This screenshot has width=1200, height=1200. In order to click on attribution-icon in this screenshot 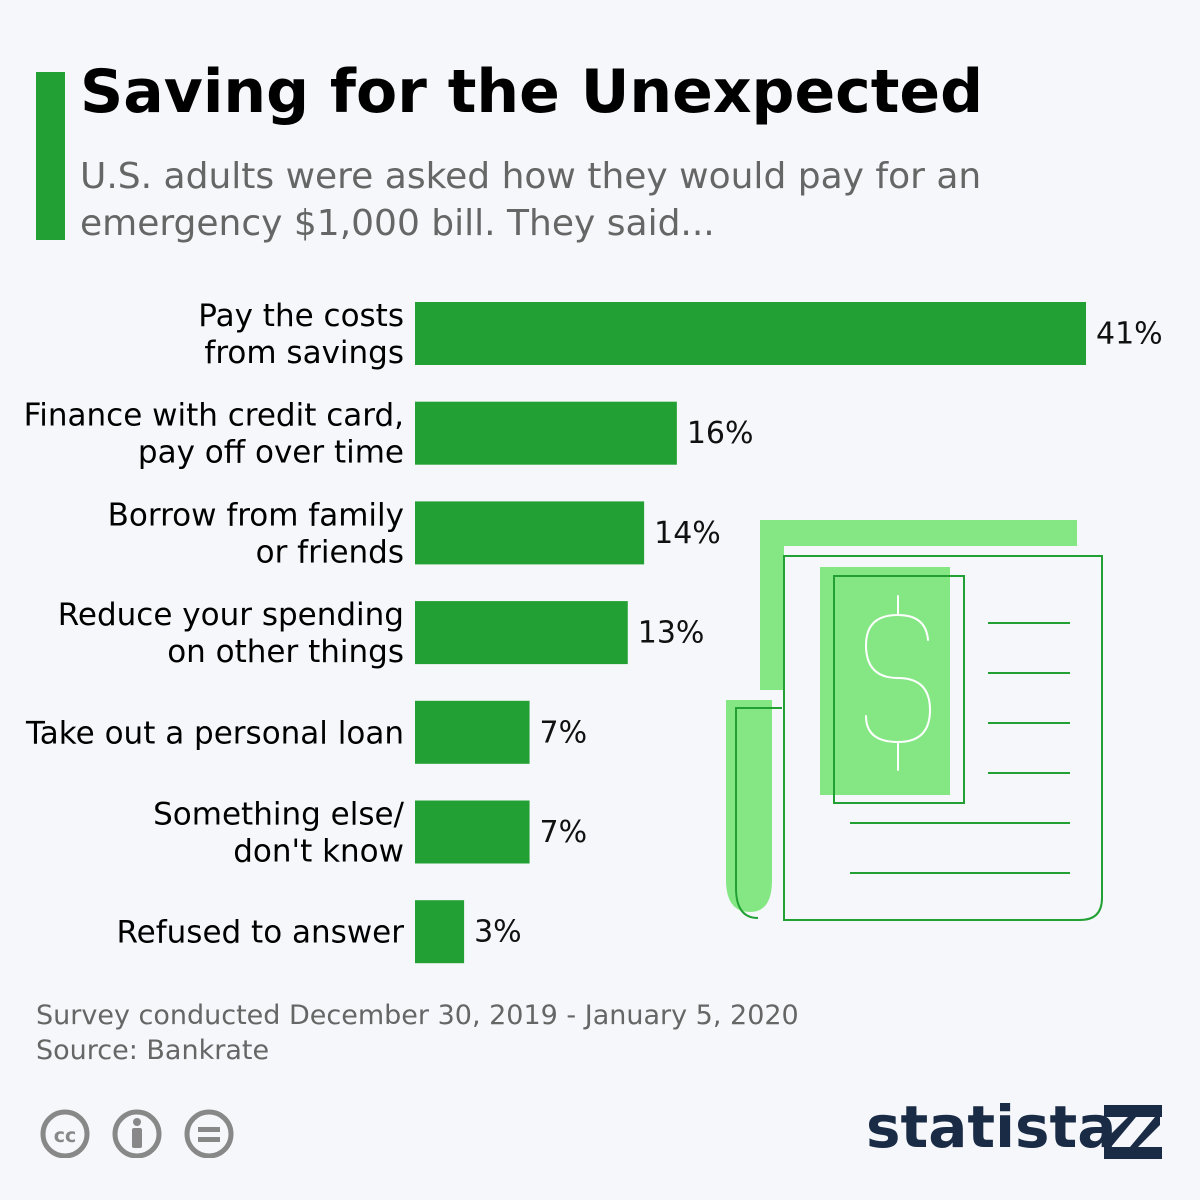, I will do `click(137, 1133)`.